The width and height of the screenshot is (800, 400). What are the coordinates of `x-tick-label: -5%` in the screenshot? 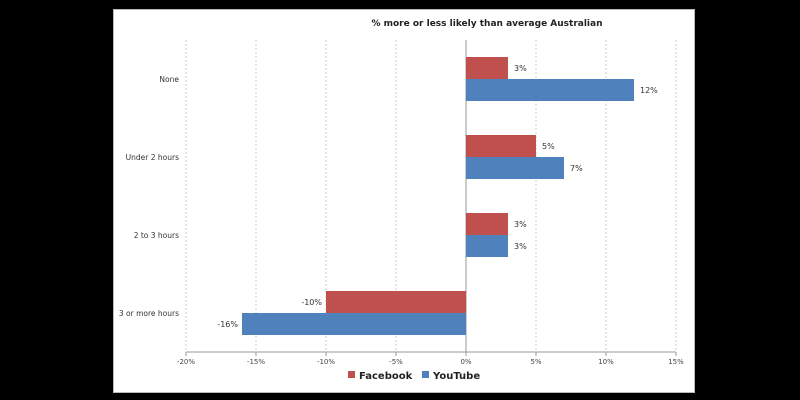 It's located at (396, 362).